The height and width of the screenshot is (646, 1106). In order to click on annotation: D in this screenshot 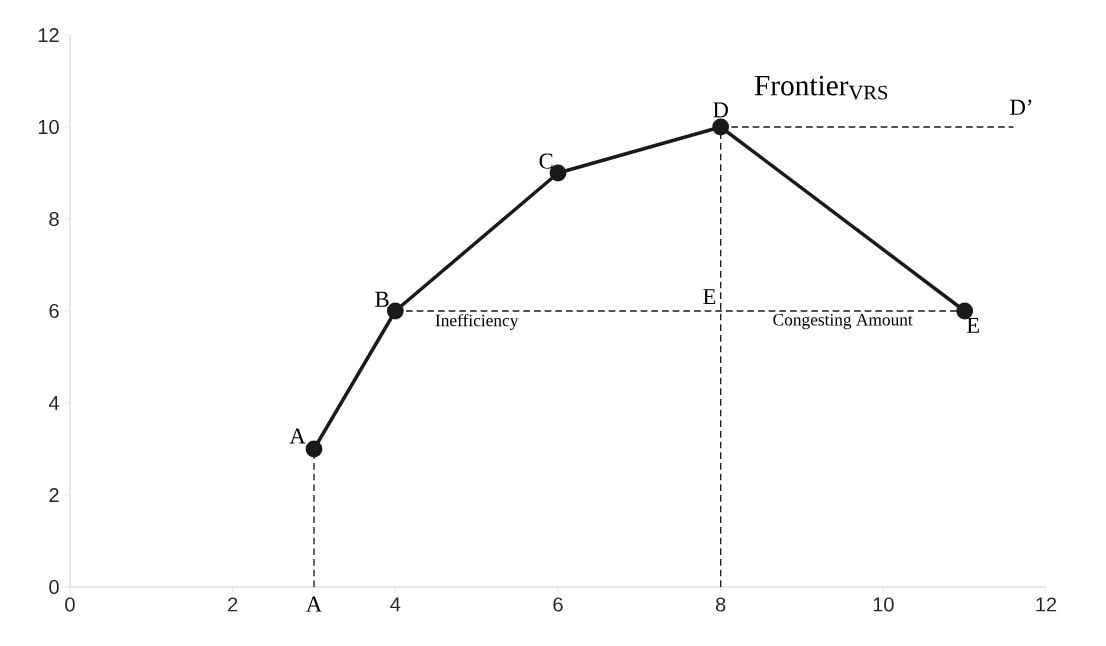, I will do `click(720, 110)`.